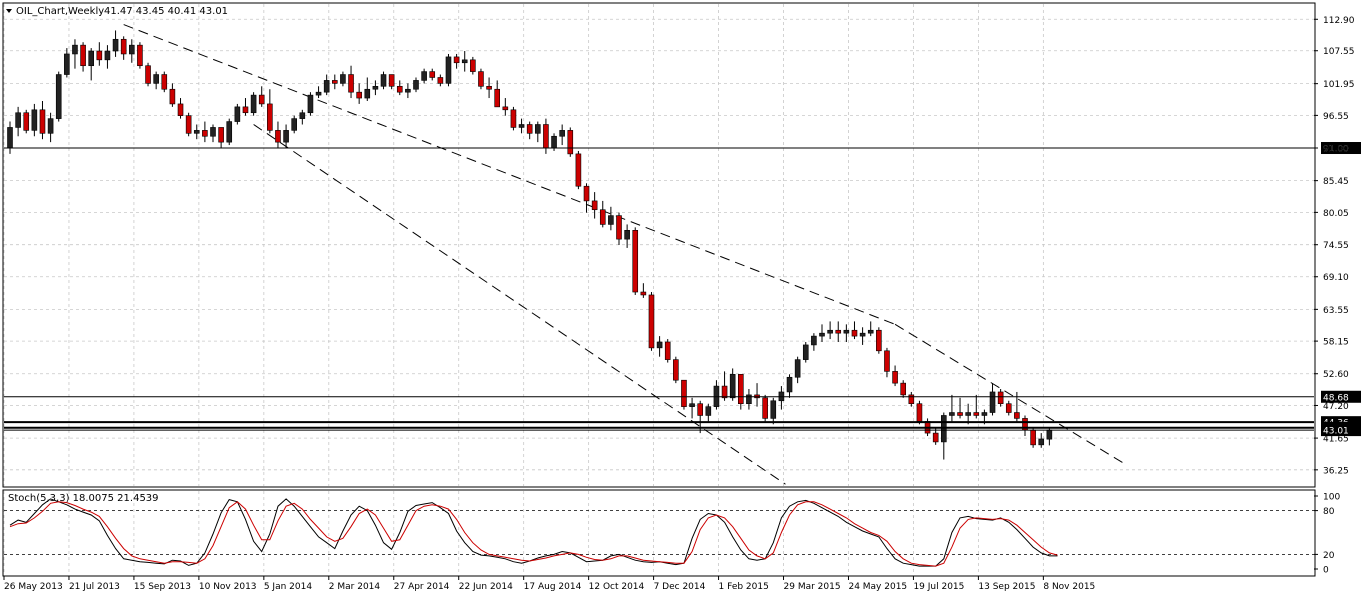 The width and height of the screenshot is (1362, 599). Describe the element at coordinates (1069, 587) in the screenshot. I see `x-tick-label: 8 Nov 2015` at that location.